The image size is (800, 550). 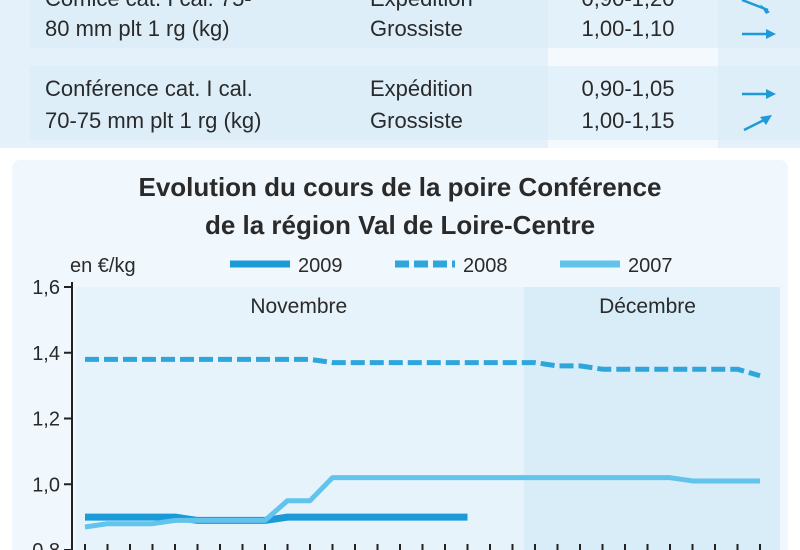 I want to click on chart-title: de la région Val de Loire-Centre, so click(x=400, y=225).